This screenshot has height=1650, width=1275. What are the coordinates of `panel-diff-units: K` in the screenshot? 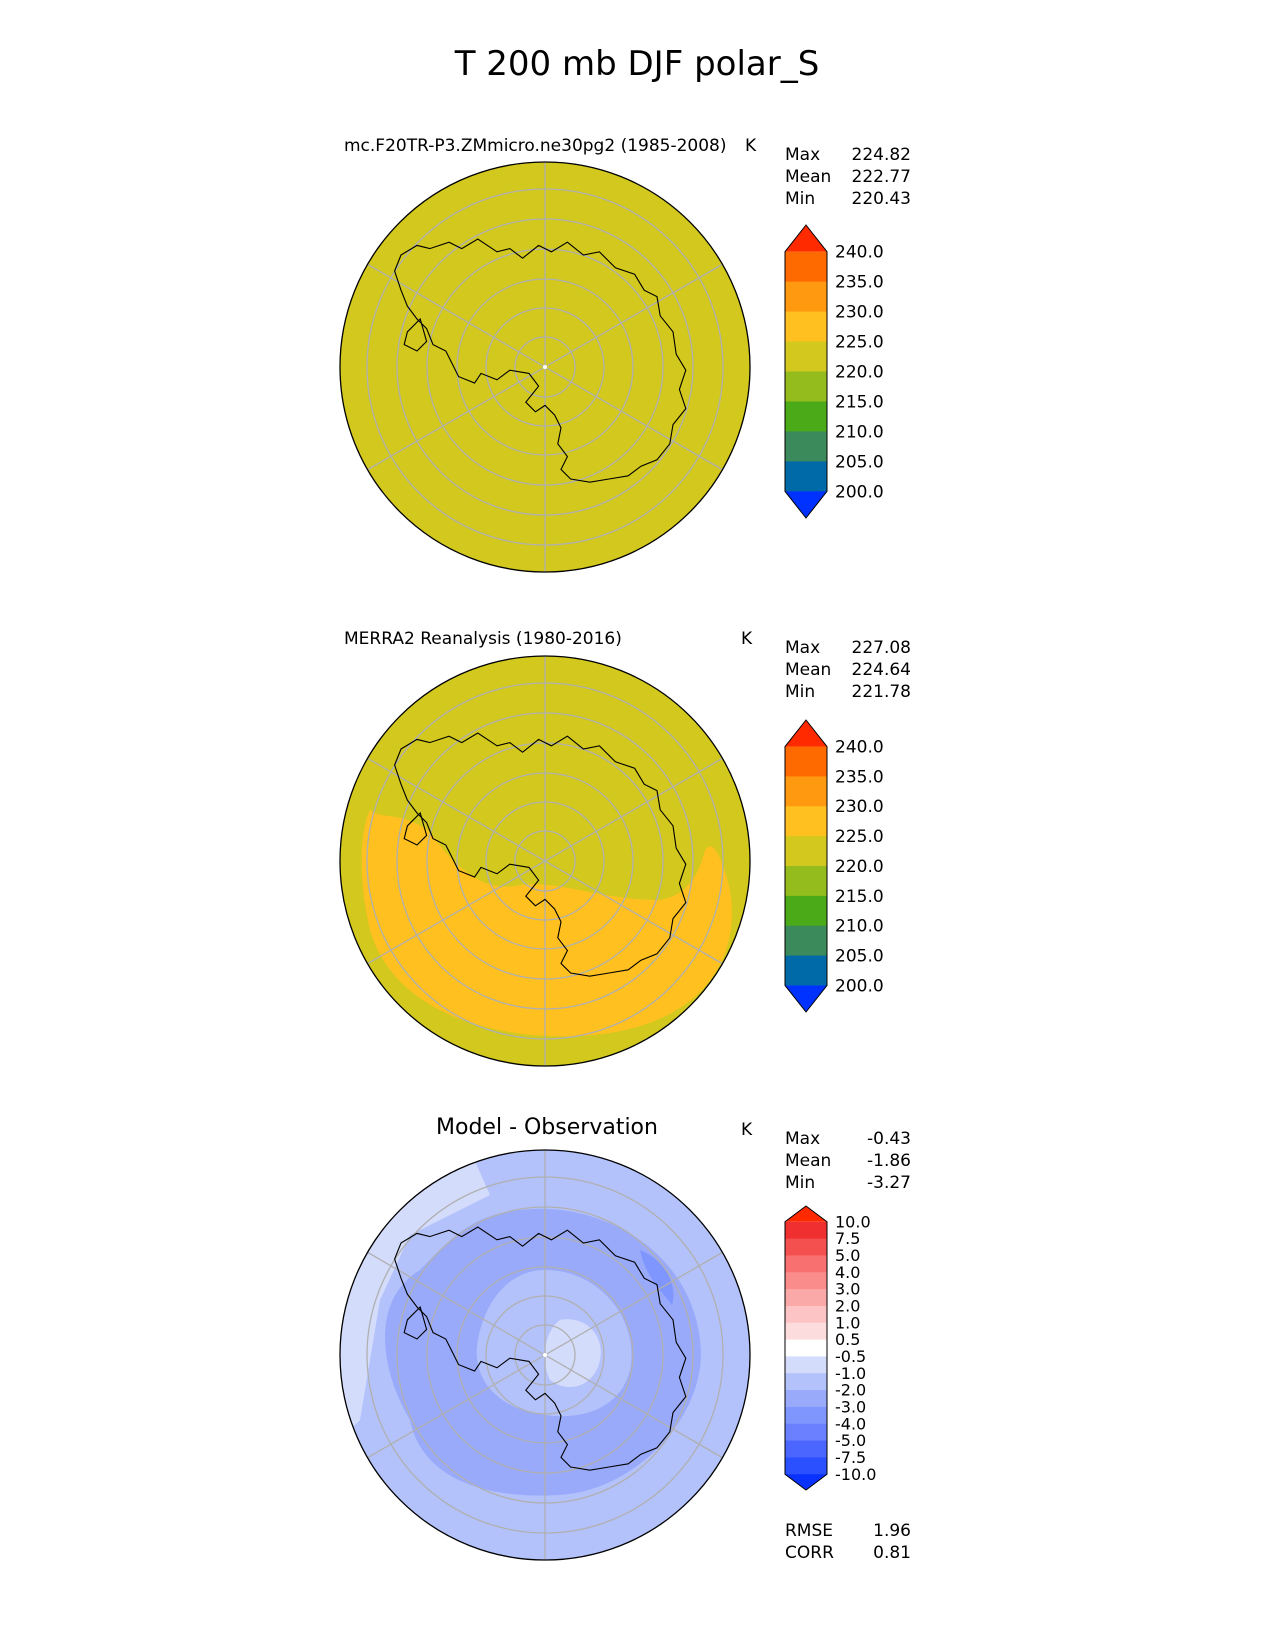 It's located at (747, 1130).